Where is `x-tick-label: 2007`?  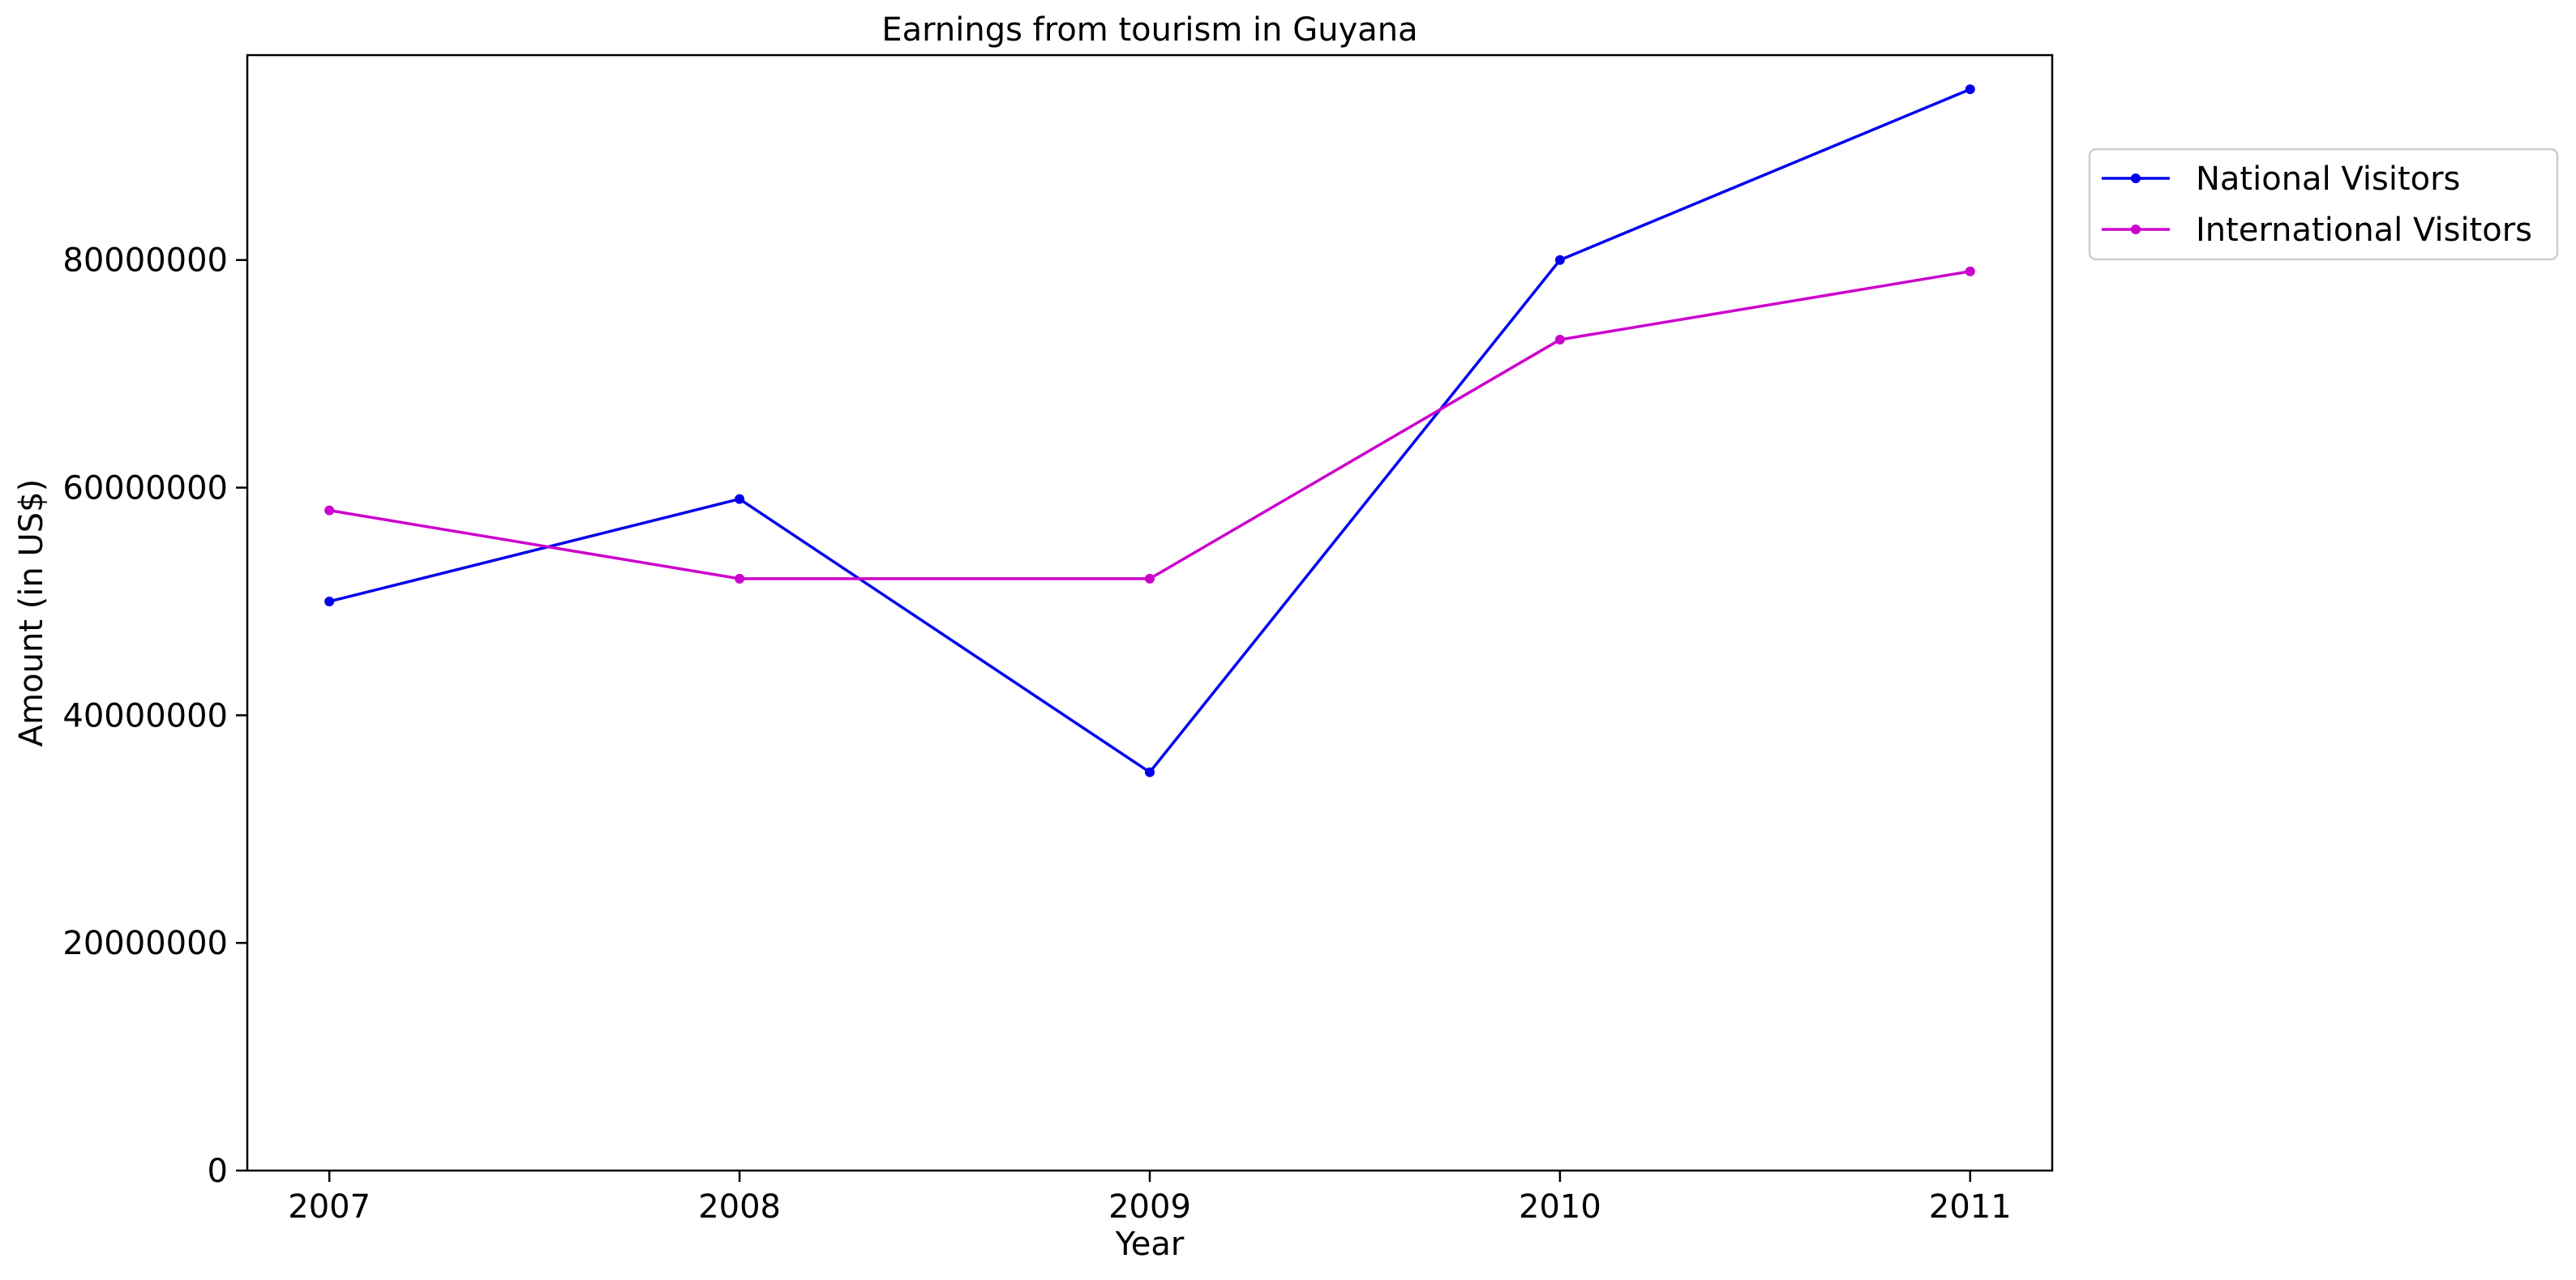 x-tick-label: 2007 is located at coordinates (329, 1207).